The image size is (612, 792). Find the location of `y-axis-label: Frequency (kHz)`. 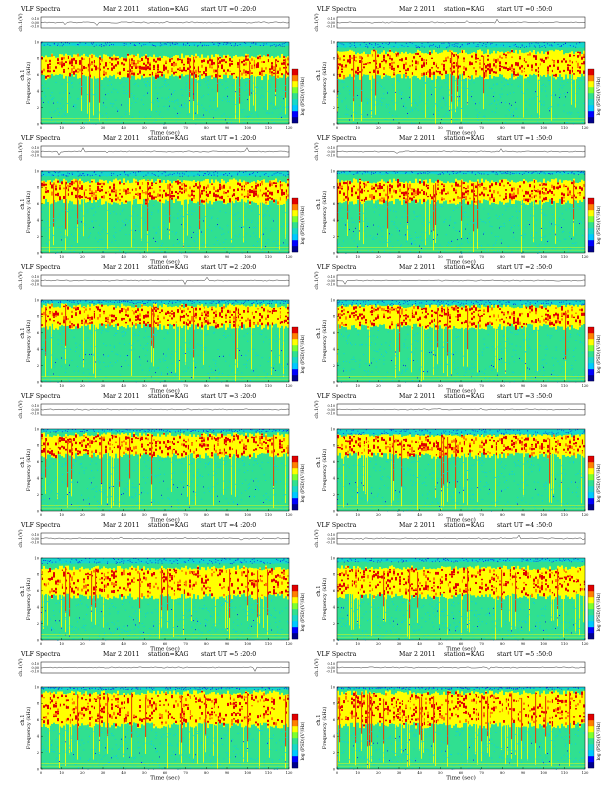

y-axis-label: Frequency (kHz) is located at coordinates (28, 83).